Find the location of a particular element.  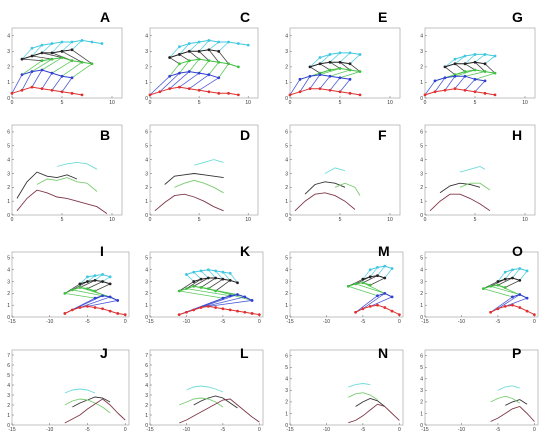

x-tick-label: 10 is located at coordinates (525, 220).